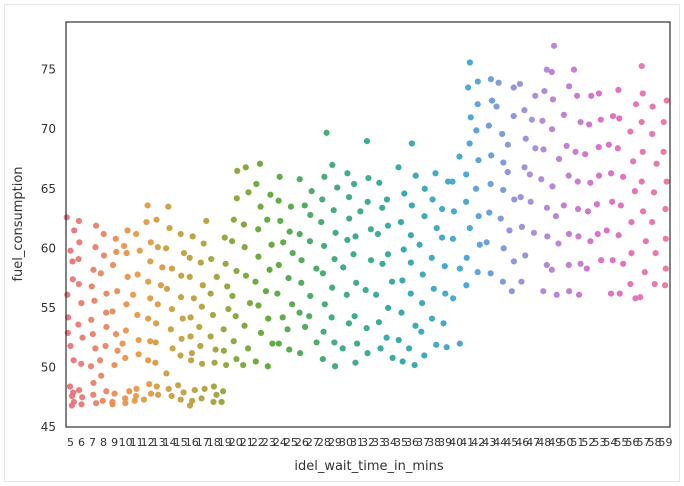  What do you see at coordinates (456, 442) in the screenshot?
I see `x-tick-label: 40` at bounding box center [456, 442].